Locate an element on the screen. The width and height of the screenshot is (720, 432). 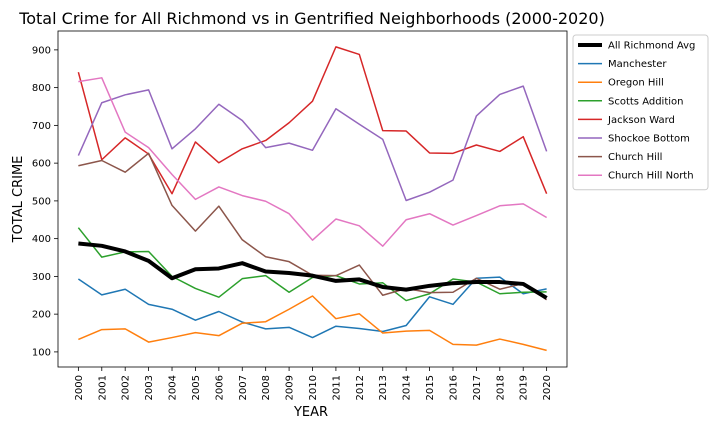
x-tick-label: 2008 is located at coordinates (266, 387).